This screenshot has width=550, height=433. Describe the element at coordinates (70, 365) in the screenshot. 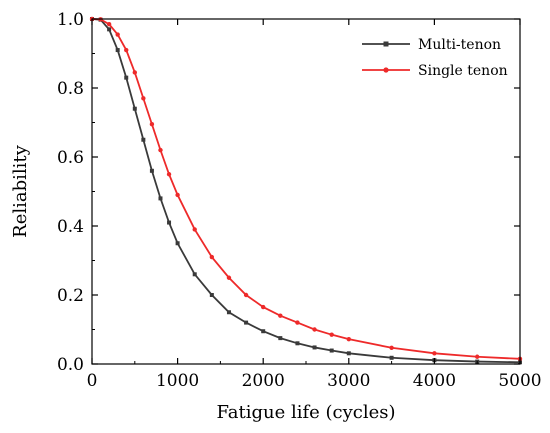

I see `y-tick-label: 0.0` at that location.